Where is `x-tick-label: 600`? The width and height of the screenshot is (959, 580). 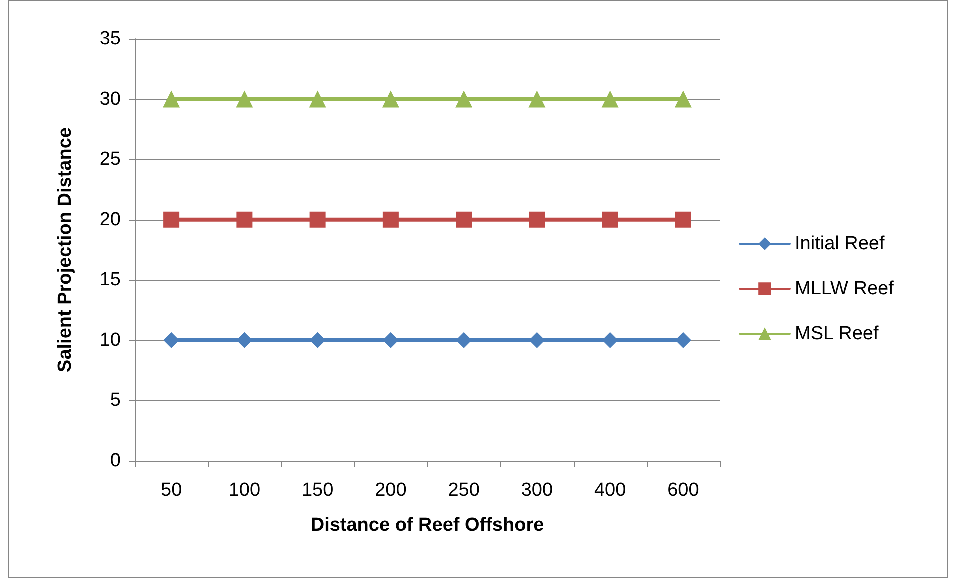 x-tick-label: 600 is located at coordinates (684, 490).